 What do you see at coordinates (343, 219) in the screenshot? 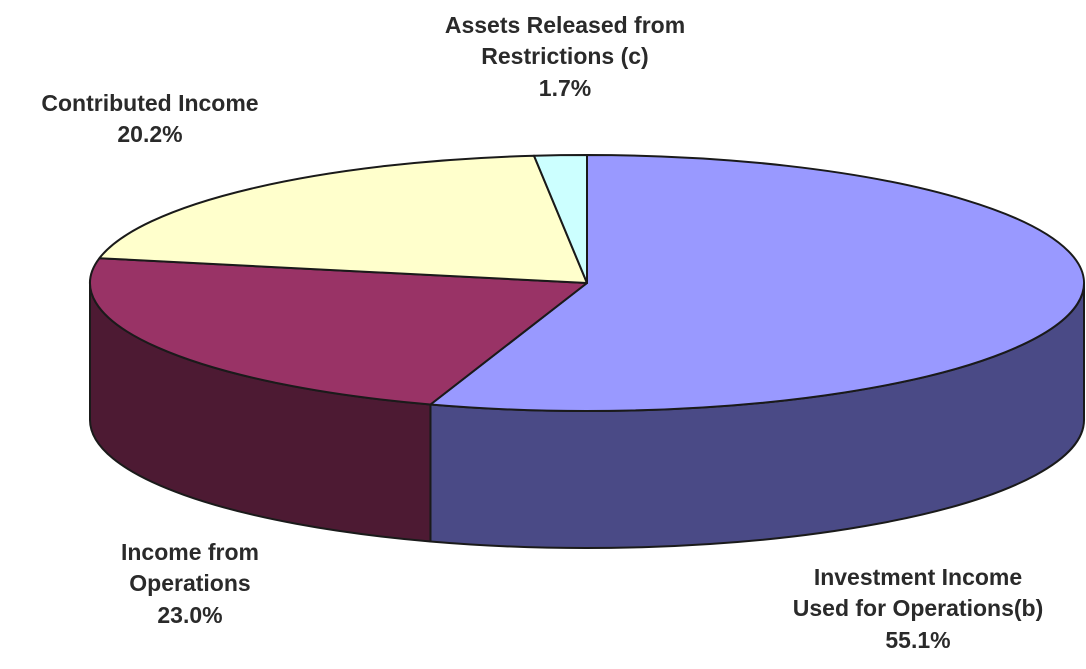
I see `slice-top-contributed-income` at bounding box center [343, 219].